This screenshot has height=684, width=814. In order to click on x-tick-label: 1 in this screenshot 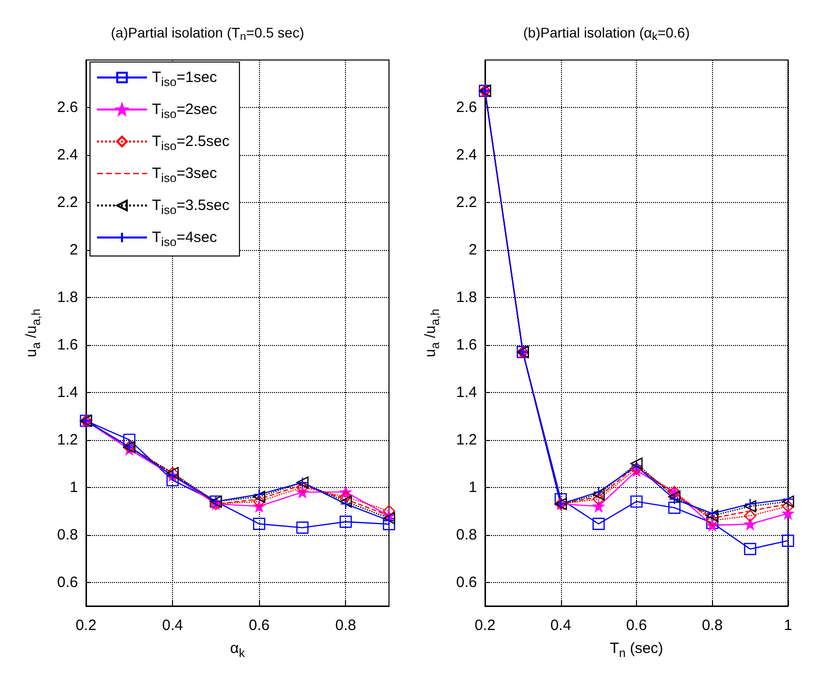, I will do `click(788, 625)`.